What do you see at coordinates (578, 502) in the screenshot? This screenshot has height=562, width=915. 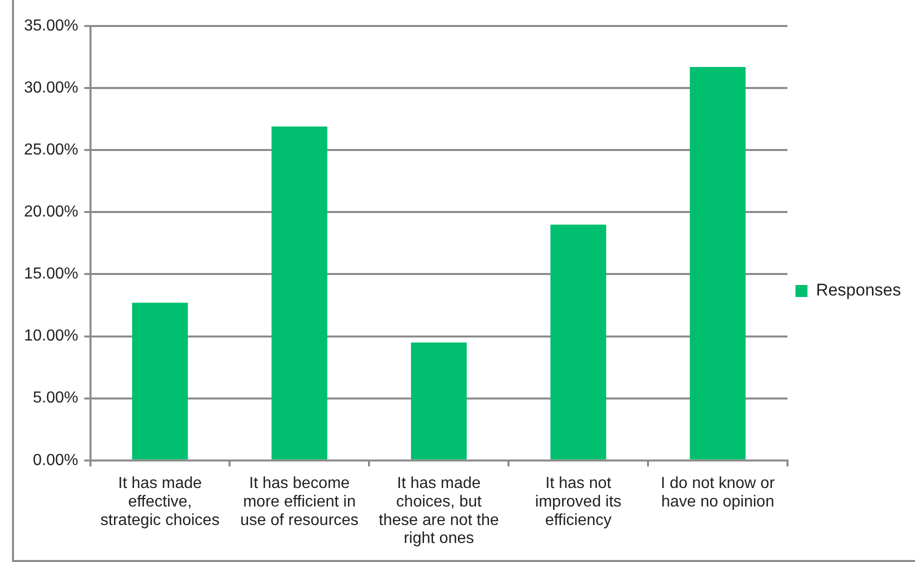 I see `x-tick-label: It has not improved its efficiency` at bounding box center [578, 502].